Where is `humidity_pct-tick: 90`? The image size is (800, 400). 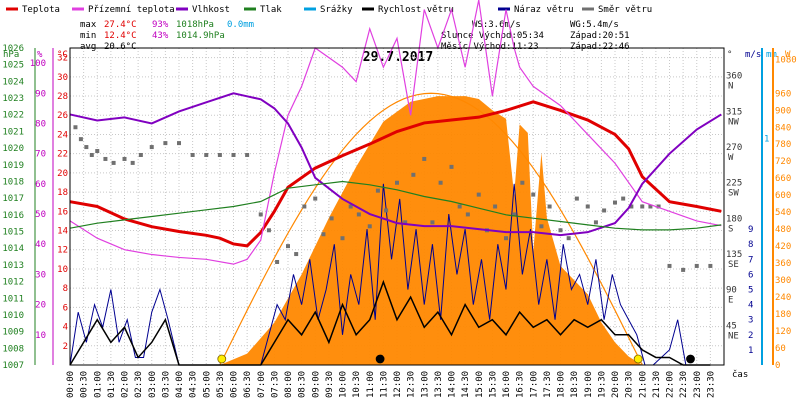 humidity_pct-tick: 90 is located at coordinates (40, 94).